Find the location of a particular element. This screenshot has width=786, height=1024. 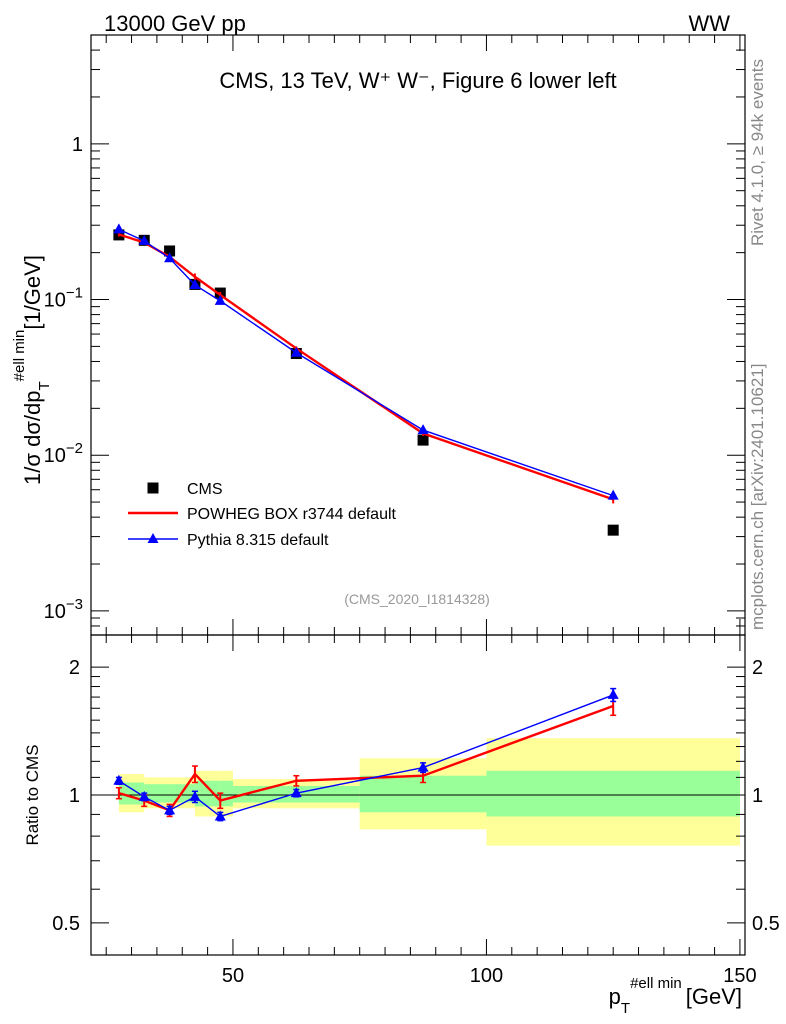

svg-text: pT#ell min[GeV] is located at coordinates (675, 996).